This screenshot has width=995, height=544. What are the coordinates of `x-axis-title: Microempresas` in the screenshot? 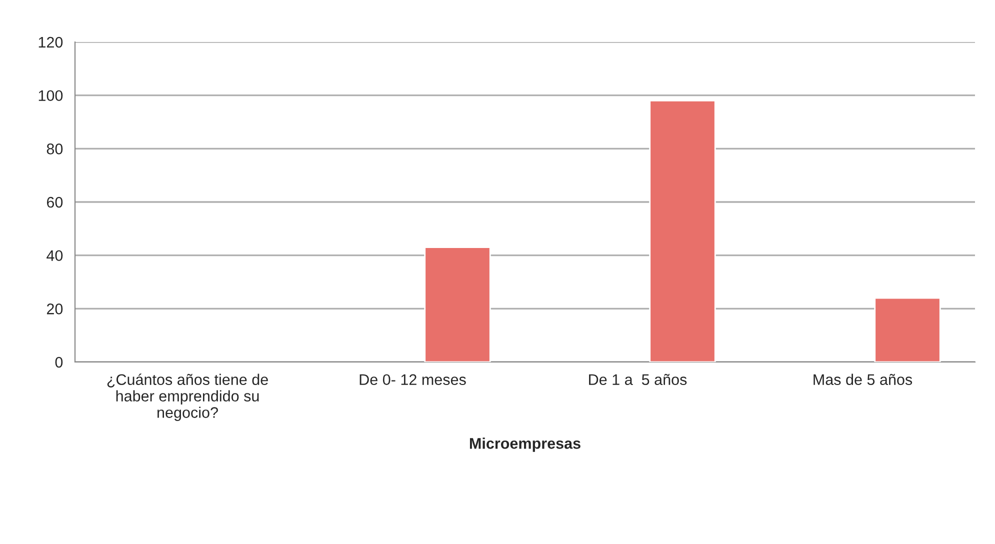 It's located at (525, 445).